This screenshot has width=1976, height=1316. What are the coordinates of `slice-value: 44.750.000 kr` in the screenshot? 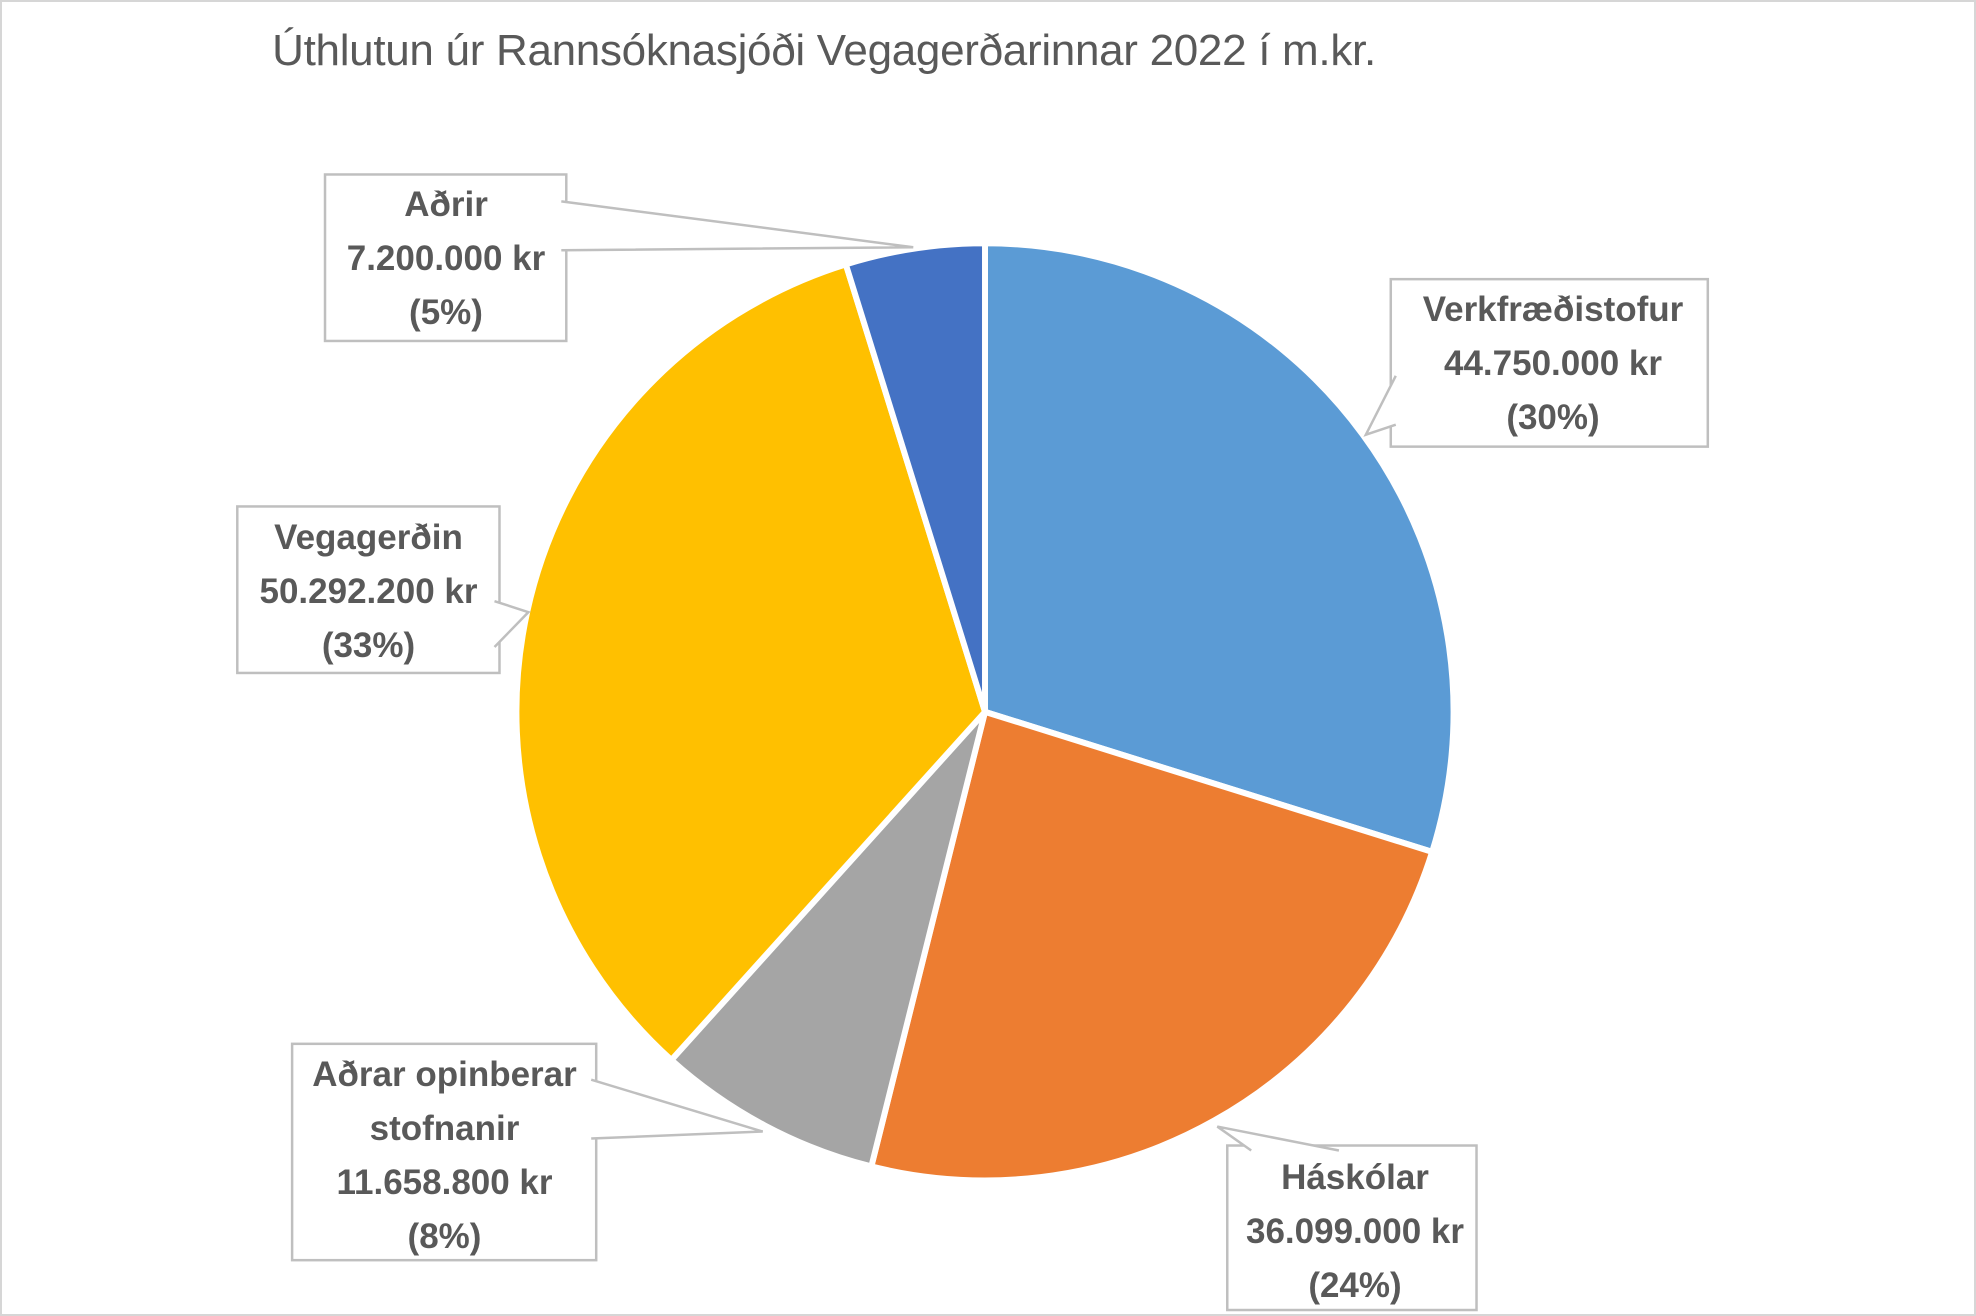 It's located at (1553, 363).